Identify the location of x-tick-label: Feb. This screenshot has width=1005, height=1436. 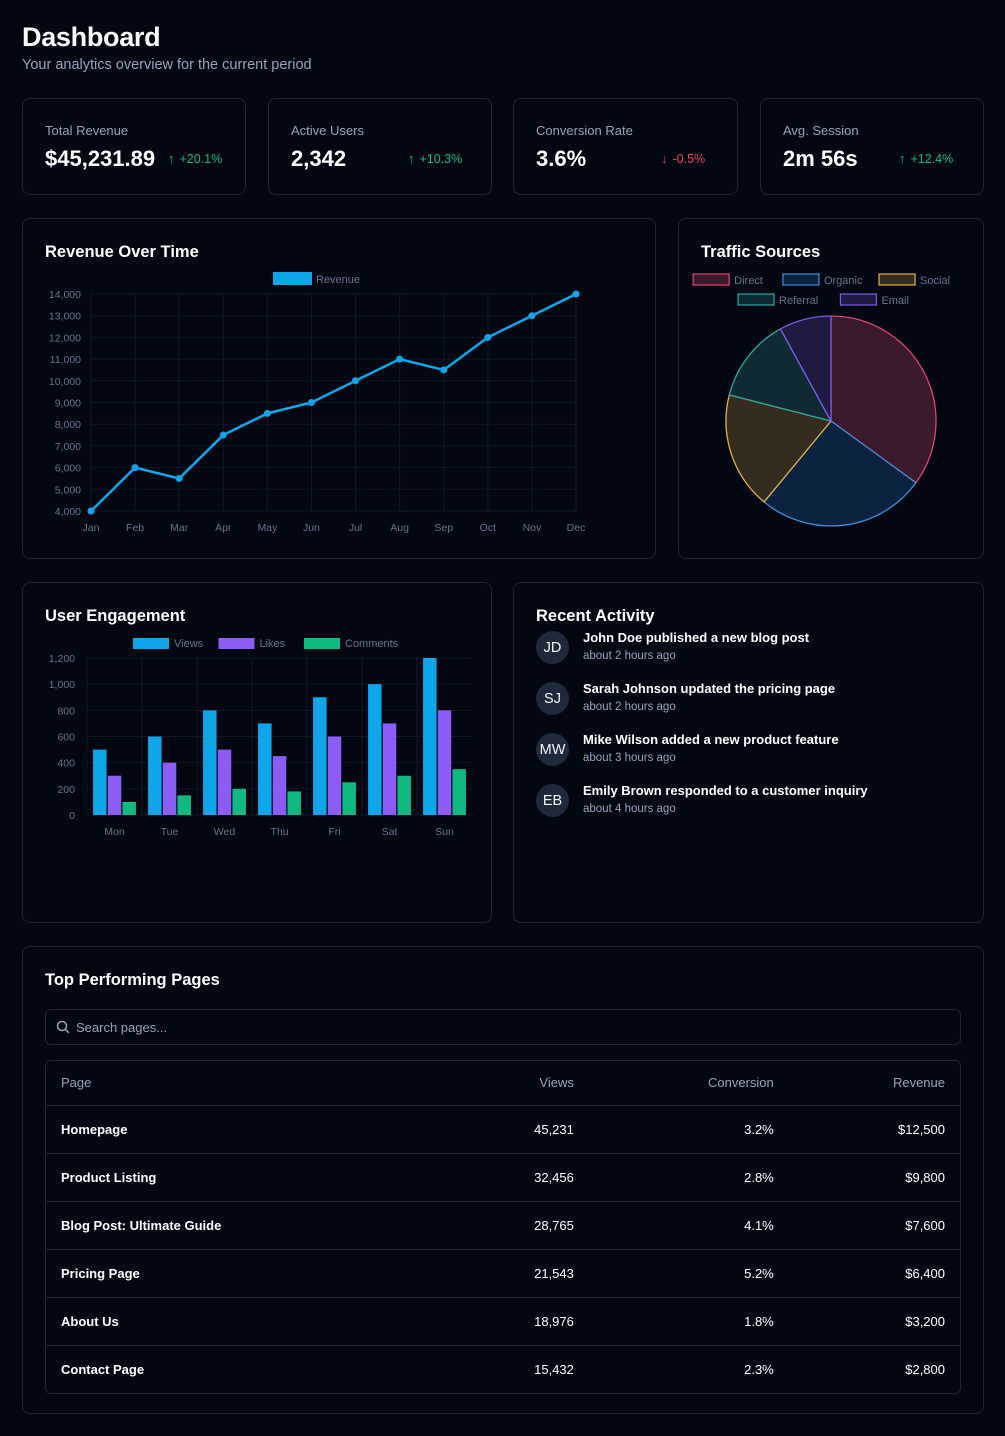
(135, 528).